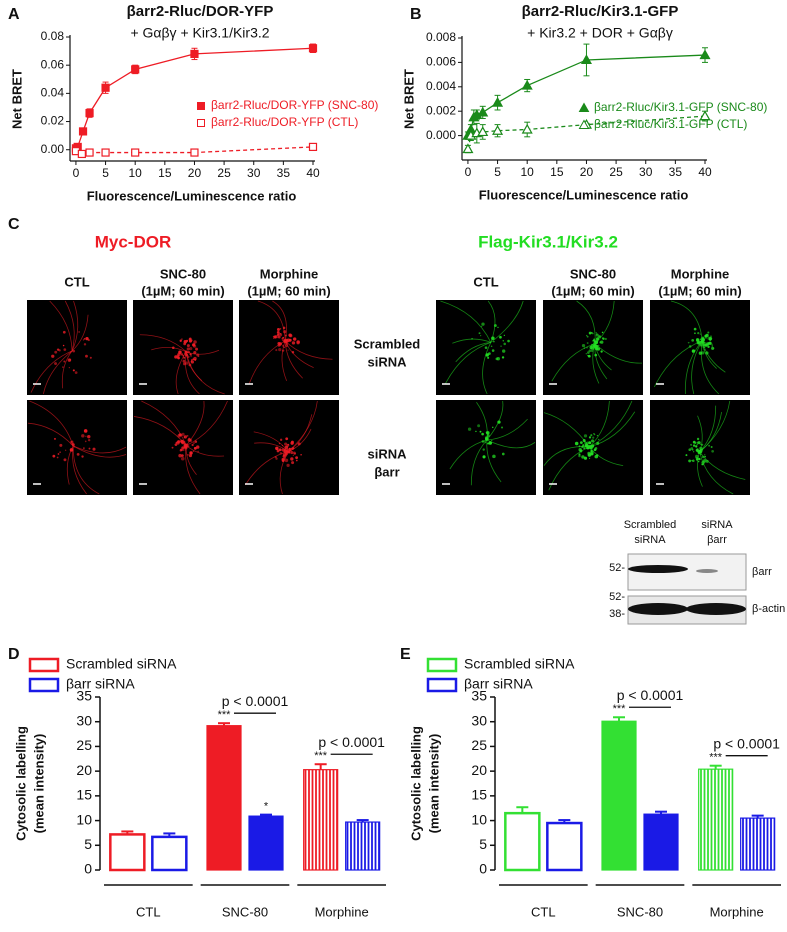  Describe the element at coordinates (14, 14) in the screenshot. I see `panel-letter: A` at that location.